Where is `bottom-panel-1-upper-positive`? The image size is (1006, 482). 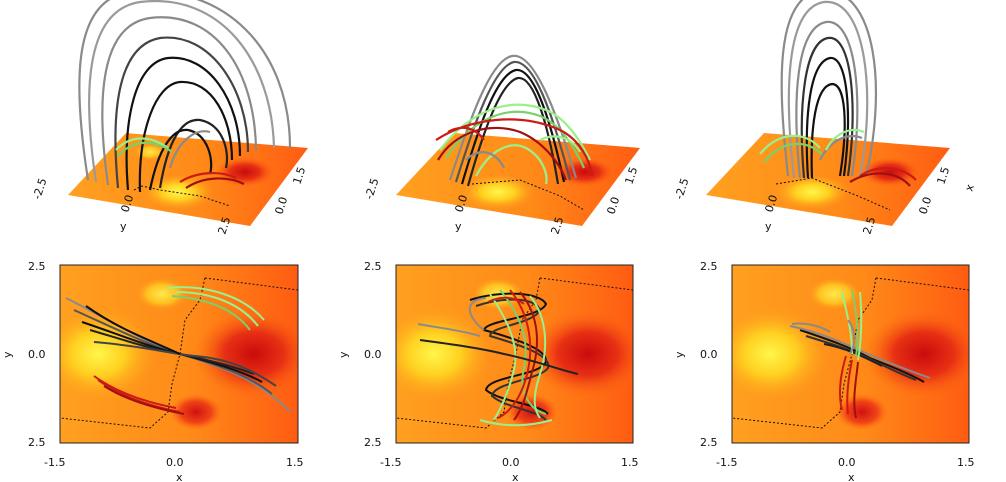 bottom-panel-1-upper-positive is located at coordinates (162, 294).